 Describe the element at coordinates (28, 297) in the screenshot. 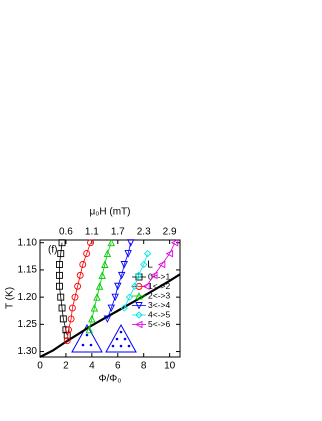

I see `y-tick-label: 1.20` at that location.